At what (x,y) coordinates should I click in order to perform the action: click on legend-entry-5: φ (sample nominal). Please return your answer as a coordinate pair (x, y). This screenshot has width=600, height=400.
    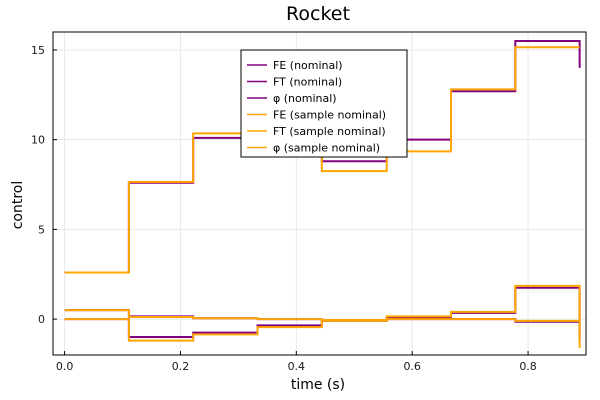
    Looking at the image, I should click on (326, 148).